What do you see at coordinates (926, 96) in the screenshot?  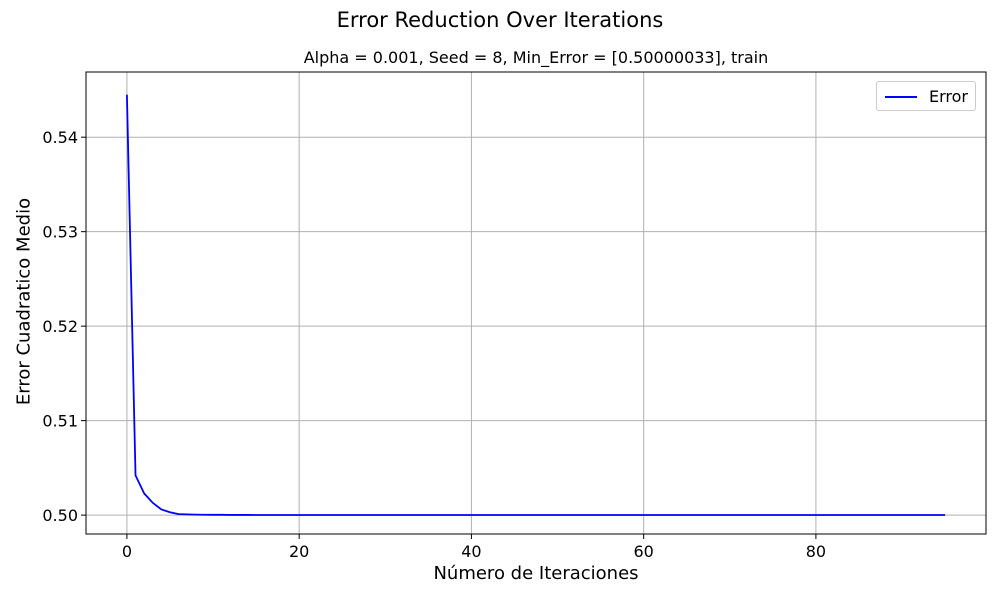 I see `legend: Error` at bounding box center [926, 96].